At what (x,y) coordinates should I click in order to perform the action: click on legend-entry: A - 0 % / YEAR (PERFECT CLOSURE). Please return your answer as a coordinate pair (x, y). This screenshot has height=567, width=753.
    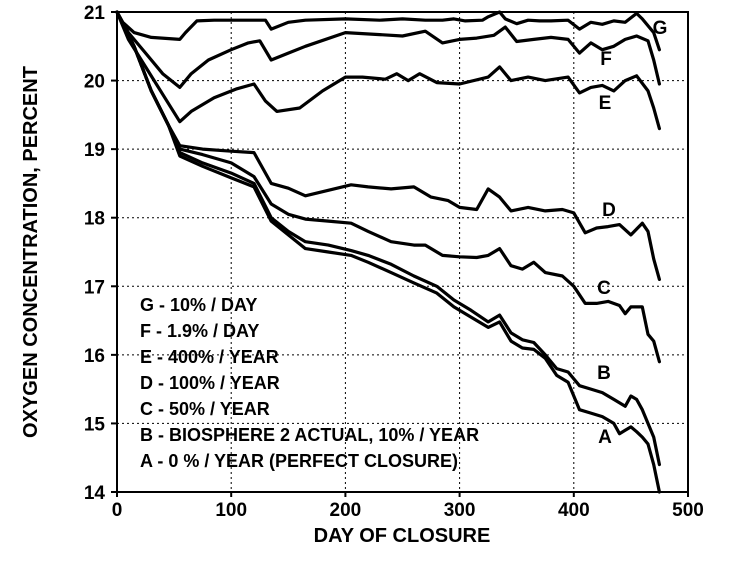
    Looking at the image, I should click on (299, 461).